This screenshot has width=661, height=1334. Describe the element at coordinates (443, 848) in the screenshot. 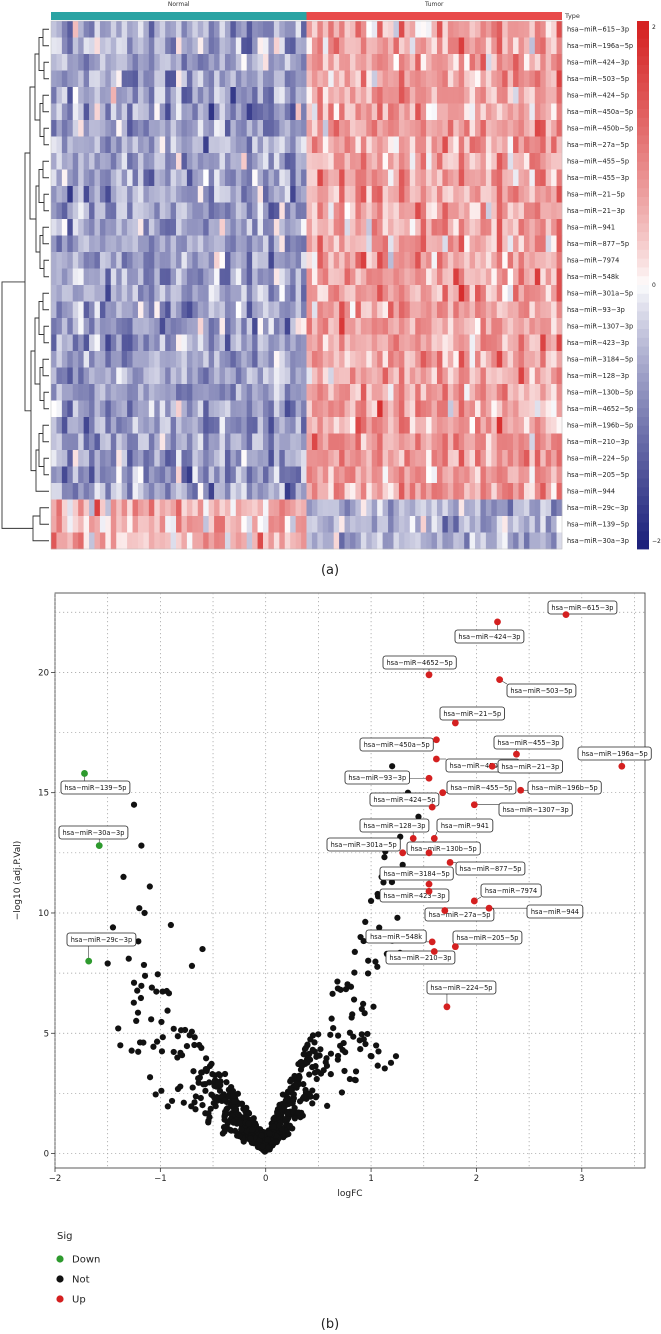

I see `callout-box` at that location.